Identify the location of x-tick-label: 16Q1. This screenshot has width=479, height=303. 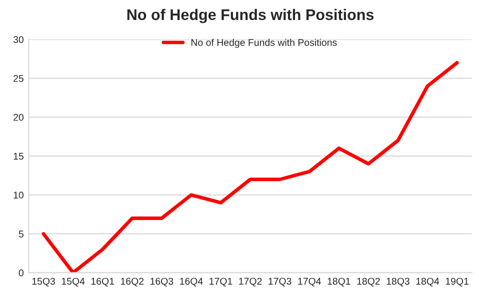
(102, 282).